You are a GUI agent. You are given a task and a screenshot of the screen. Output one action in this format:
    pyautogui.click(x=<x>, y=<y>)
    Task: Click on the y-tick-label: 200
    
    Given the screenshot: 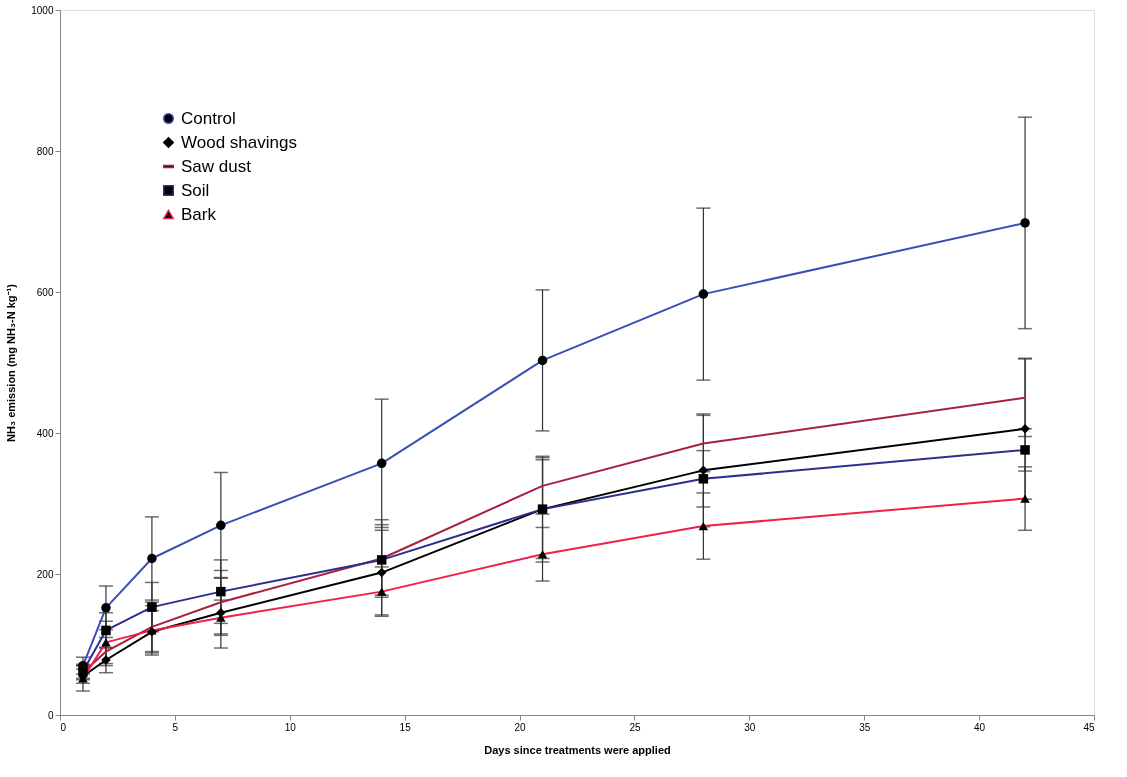 What is the action you would take?
    pyautogui.click(x=45, y=574)
    